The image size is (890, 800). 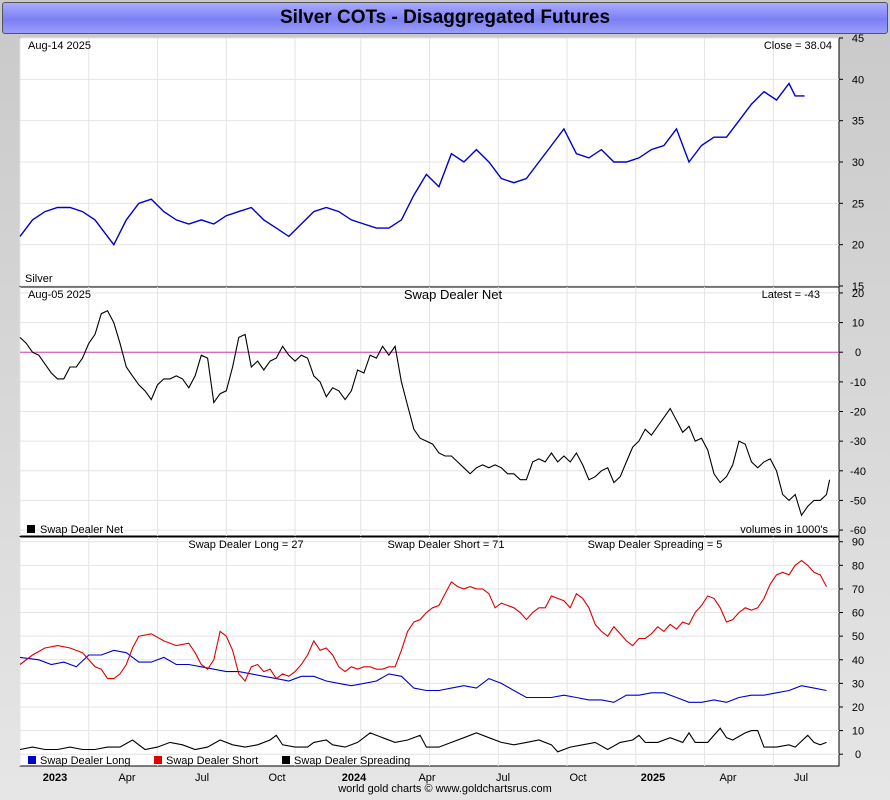 I want to click on series-line-swap-dealer-short, so click(x=423, y=621).